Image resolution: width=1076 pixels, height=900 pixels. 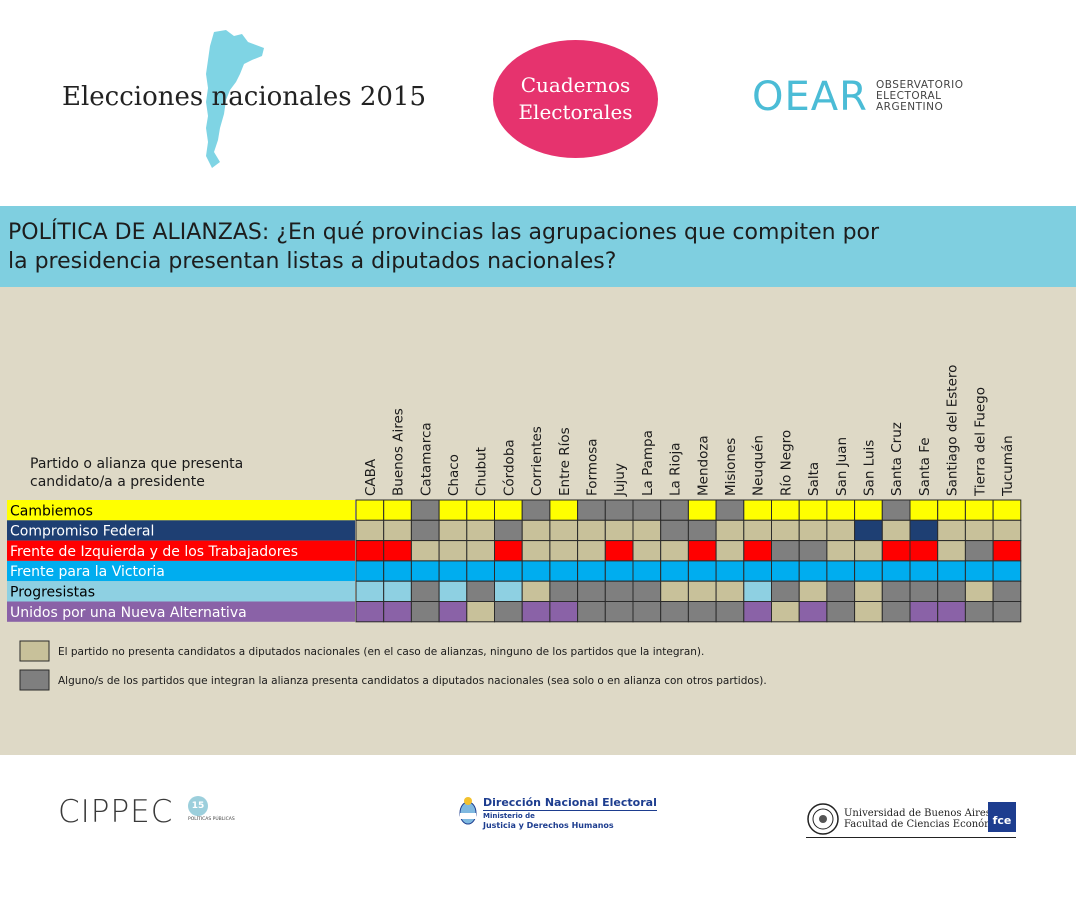 I want to click on header-title: Elecciones nacionales 2015, so click(x=244, y=97).